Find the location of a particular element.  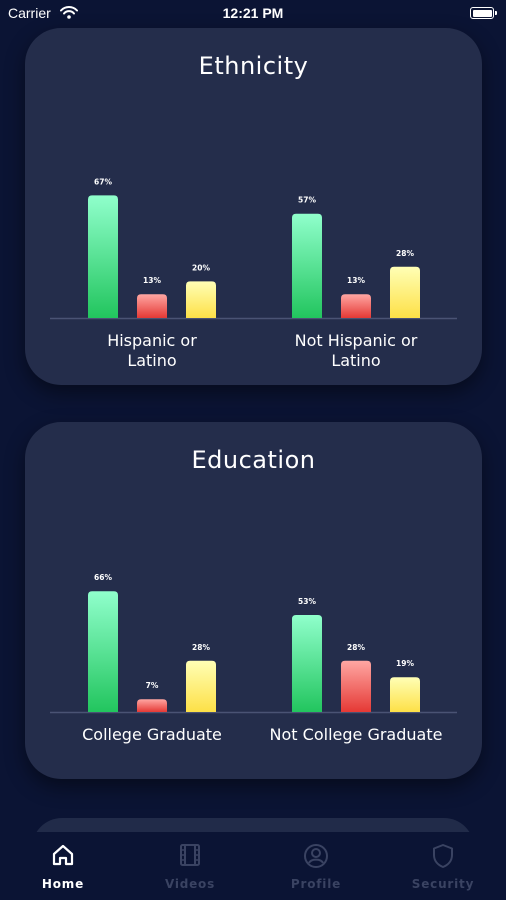

home-icon is located at coordinates (63, 857).